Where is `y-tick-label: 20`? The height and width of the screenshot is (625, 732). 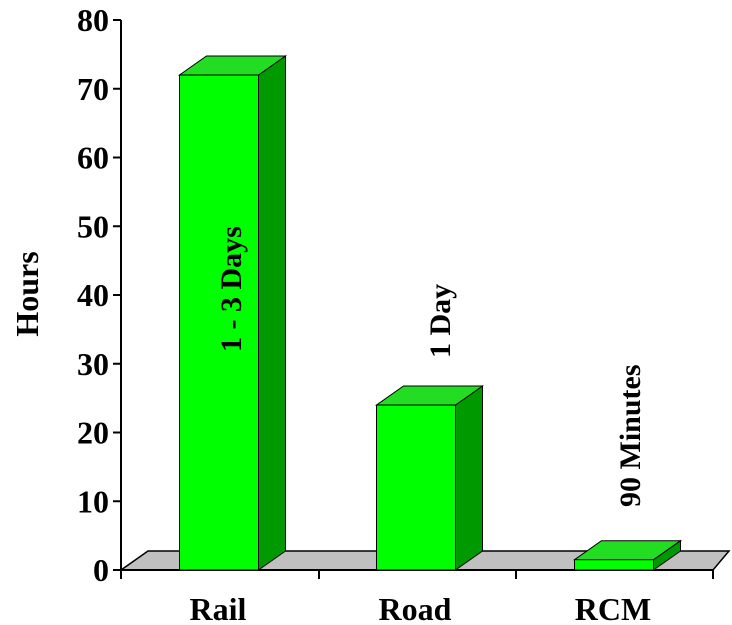
y-tick-label: 20 is located at coordinates (93, 433).